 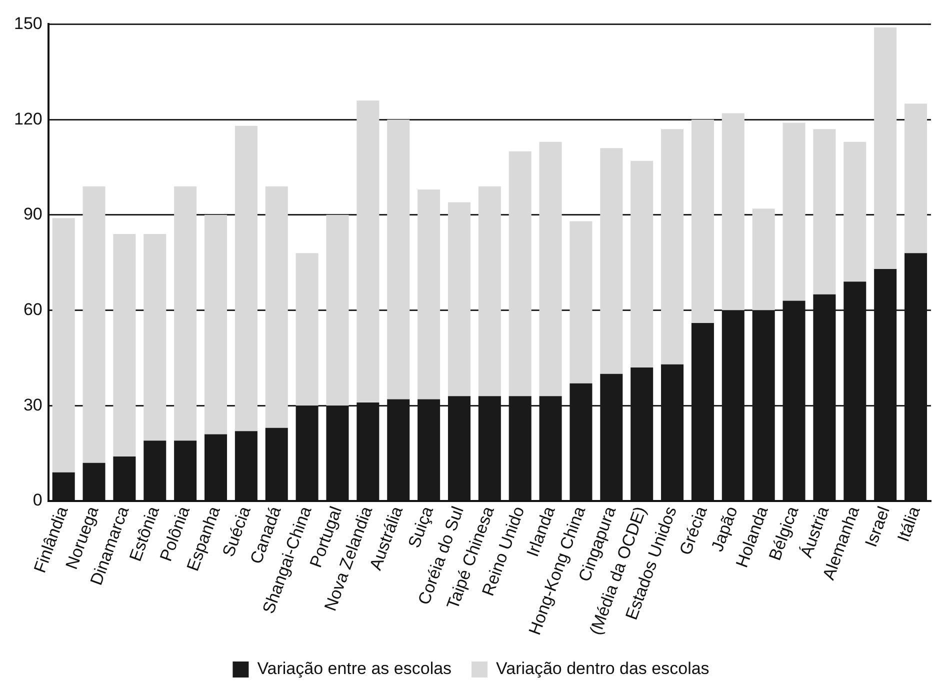 I want to click on x-tick-label: Israel, so click(x=877, y=527).